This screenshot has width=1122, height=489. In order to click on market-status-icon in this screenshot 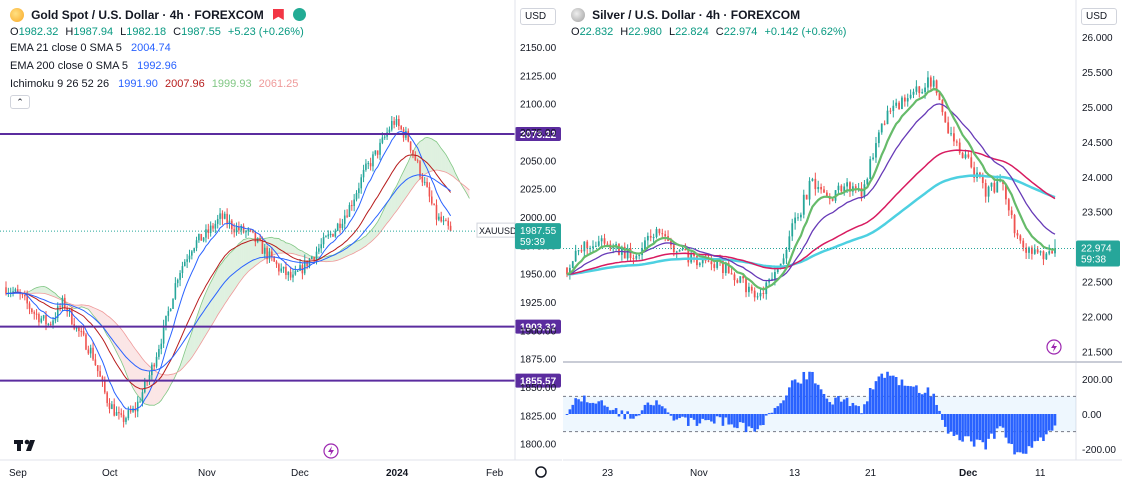, I will do `click(299, 14)`.